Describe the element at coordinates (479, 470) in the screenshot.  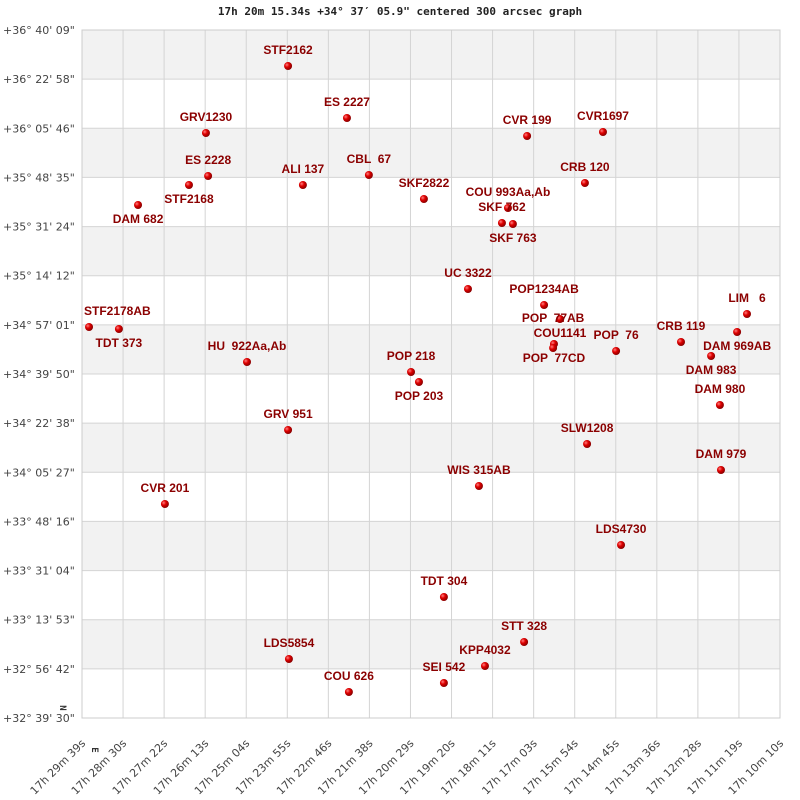
I see `star-label: WIS 315AB` at that location.